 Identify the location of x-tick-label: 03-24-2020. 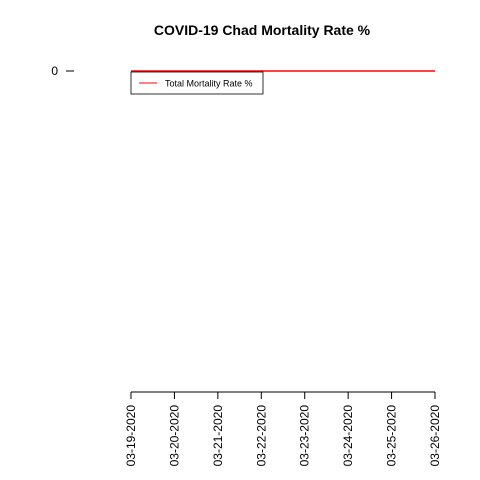
(348, 436).